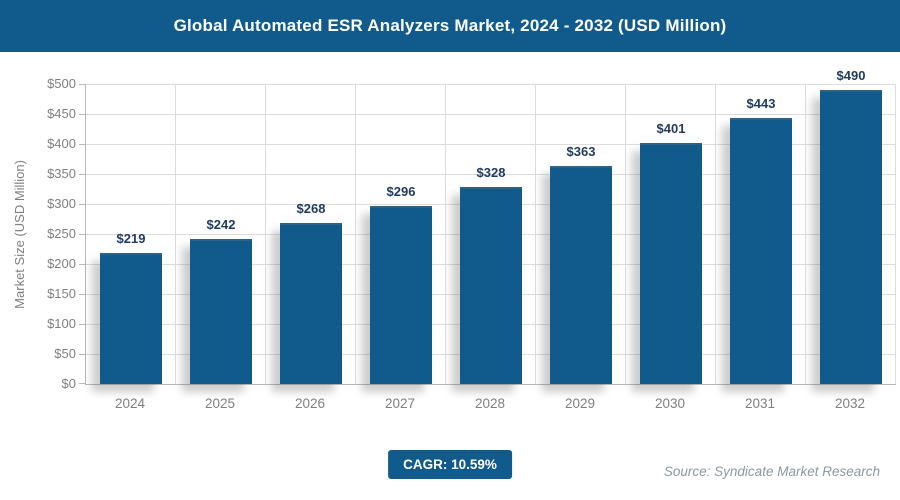 Image resolution: width=900 pixels, height=500 pixels. I want to click on bar-value-label: $490, so click(851, 75).